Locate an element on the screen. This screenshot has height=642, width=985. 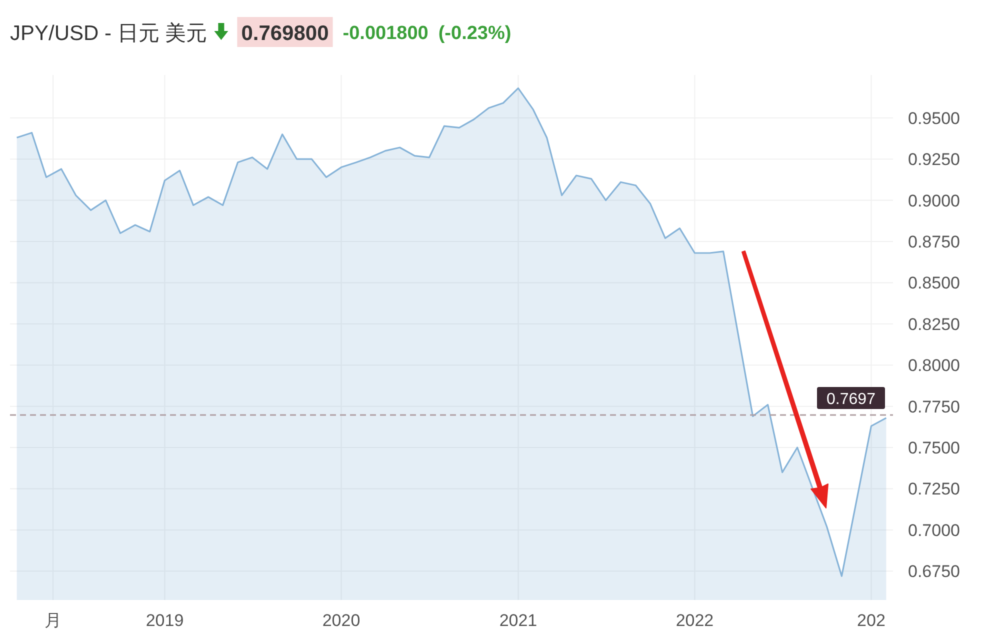
ref-label: 0.7697 is located at coordinates (851, 398).